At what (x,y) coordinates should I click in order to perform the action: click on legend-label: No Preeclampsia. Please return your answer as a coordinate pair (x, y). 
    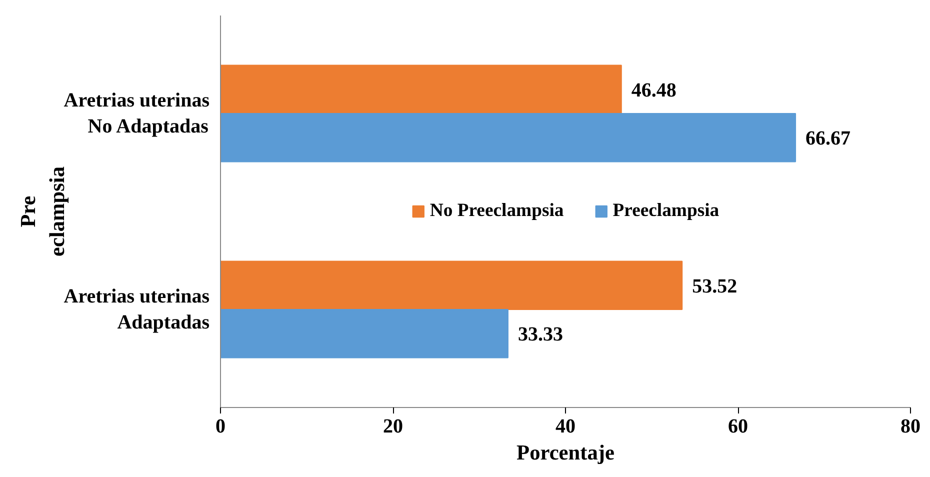
    Looking at the image, I should click on (497, 211).